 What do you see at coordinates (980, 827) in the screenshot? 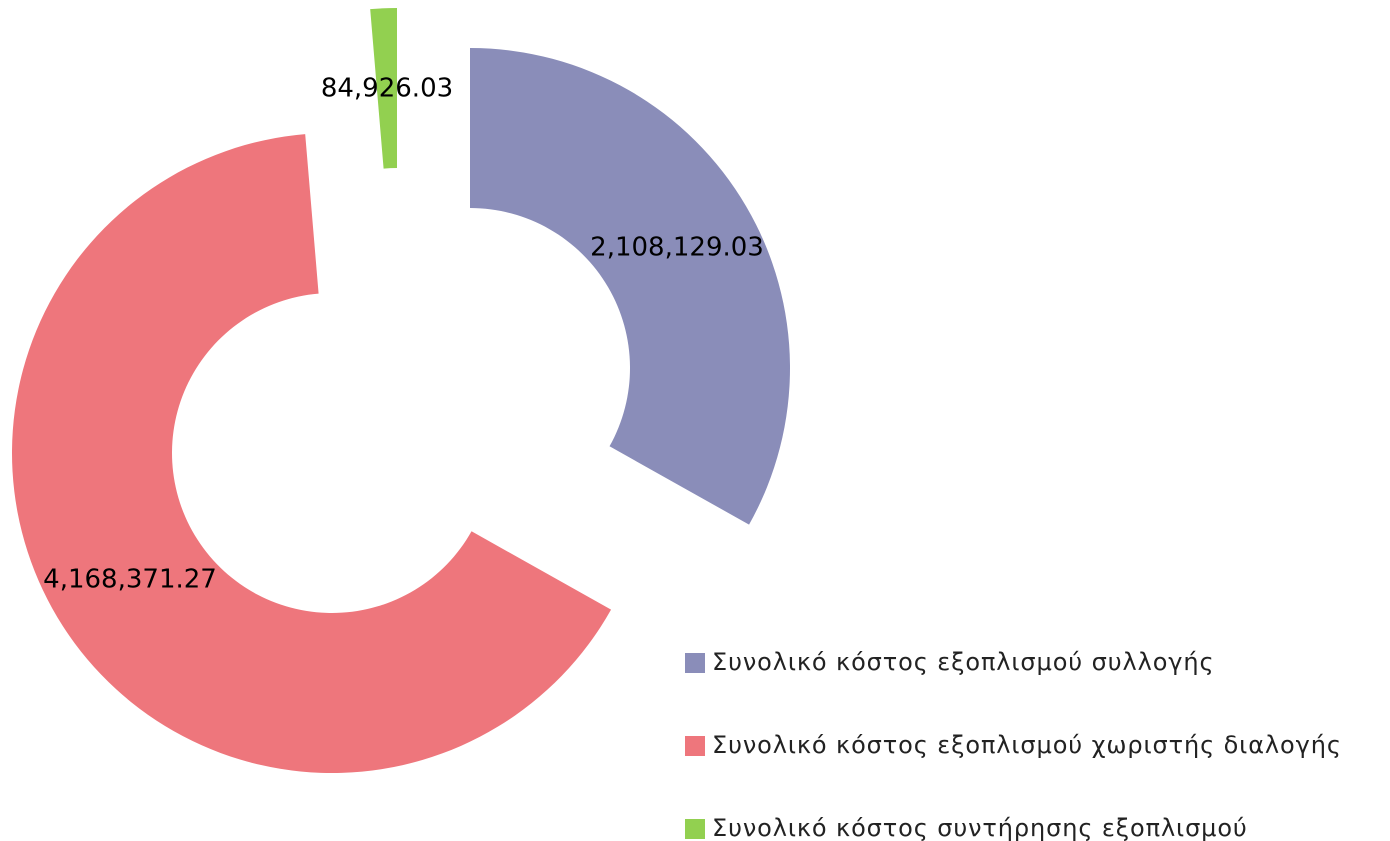
I see `legend-label: Συνολικό κόστος συντήρησης εξοπλισμού` at bounding box center [980, 827].